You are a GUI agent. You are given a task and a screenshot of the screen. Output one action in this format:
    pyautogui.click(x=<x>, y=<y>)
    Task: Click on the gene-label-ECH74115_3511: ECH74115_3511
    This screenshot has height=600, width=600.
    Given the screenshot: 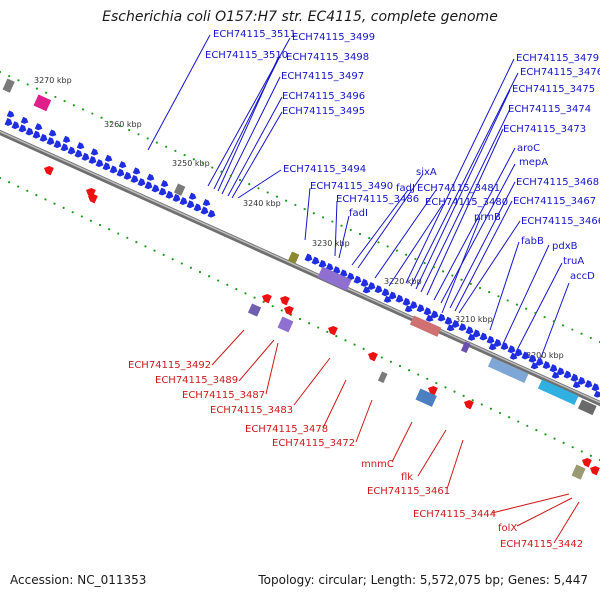 What is the action you would take?
    pyautogui.click(x=254, y=34)
    